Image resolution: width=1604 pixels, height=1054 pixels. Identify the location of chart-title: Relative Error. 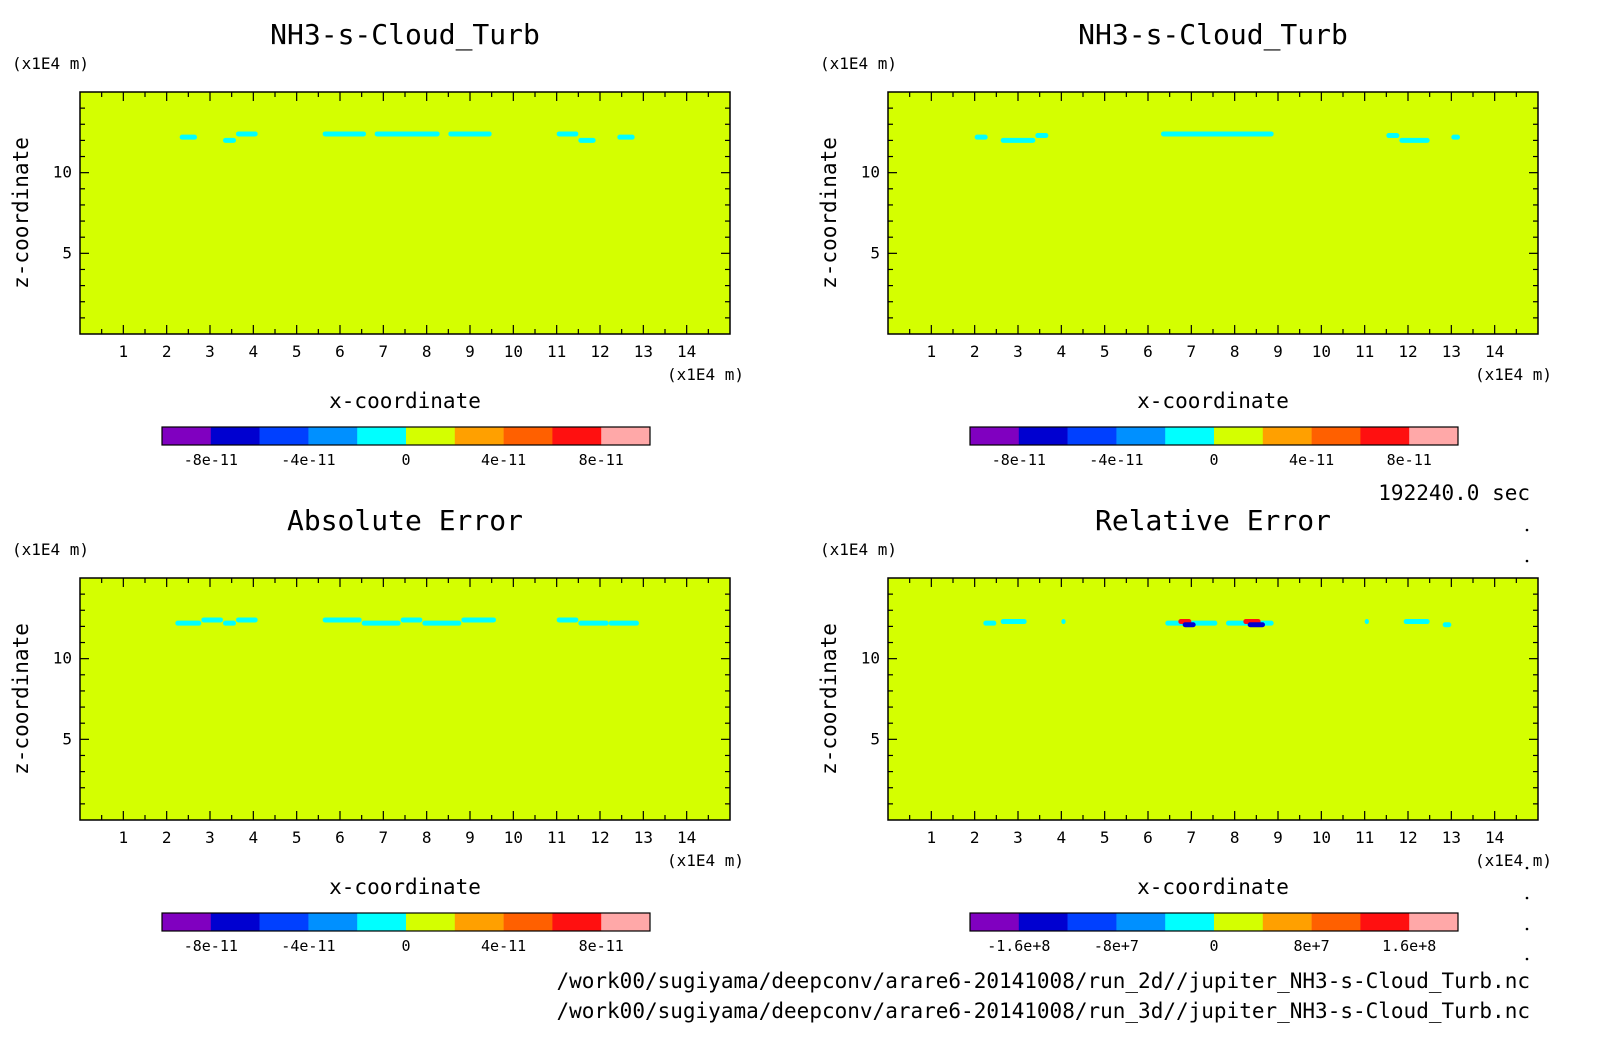
(1213, 520).